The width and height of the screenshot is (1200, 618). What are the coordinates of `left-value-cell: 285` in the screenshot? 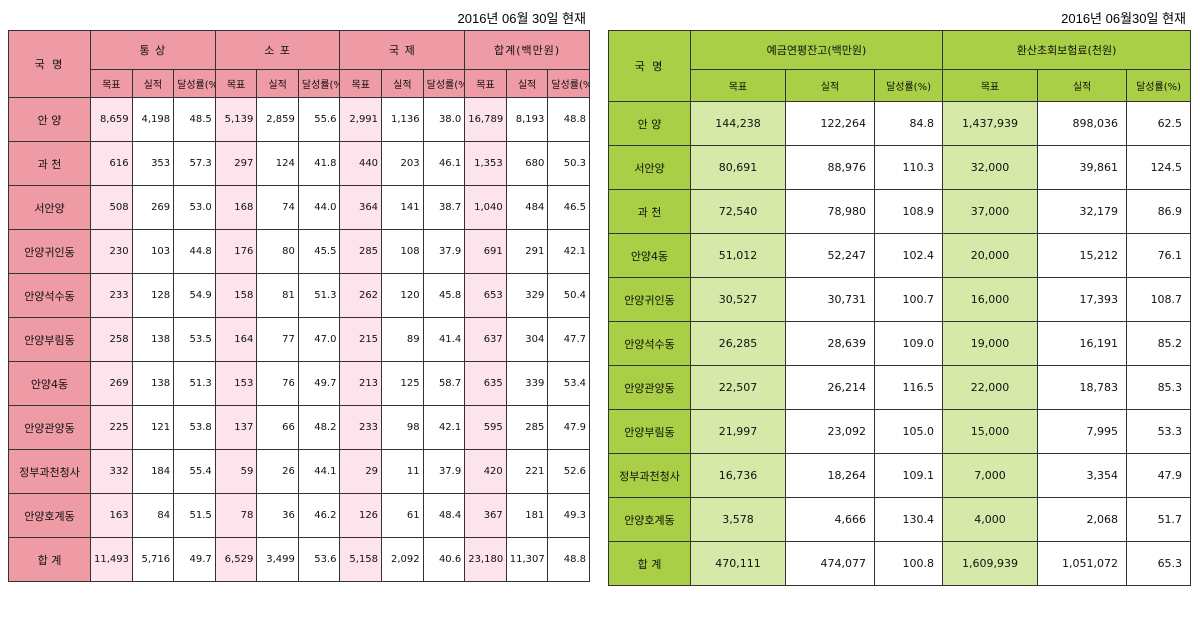 It's located at (527, 427).